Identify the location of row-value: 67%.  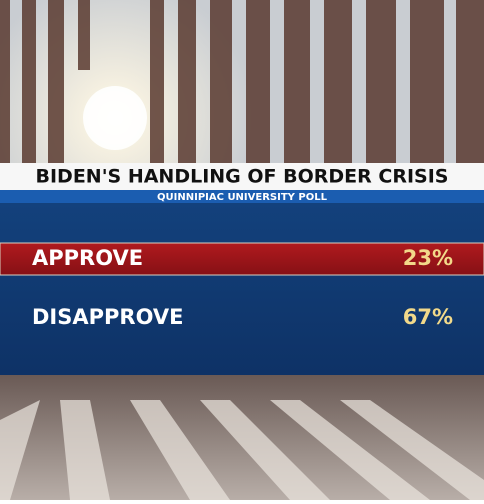
(428, 317).